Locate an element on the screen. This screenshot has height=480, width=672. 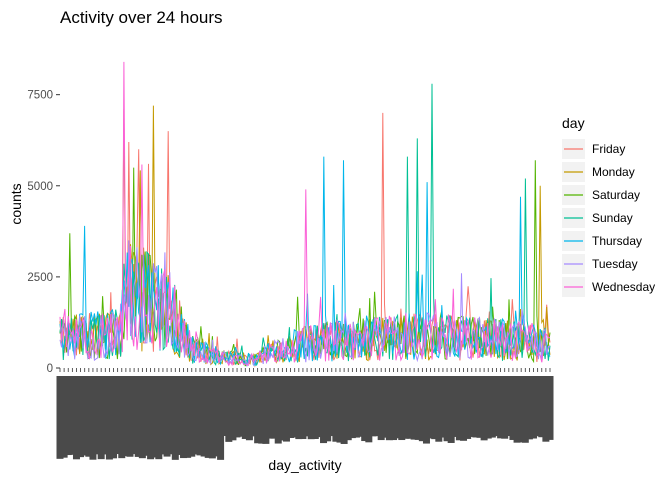
legend-label: Monday is located at coordinates (613, 172).